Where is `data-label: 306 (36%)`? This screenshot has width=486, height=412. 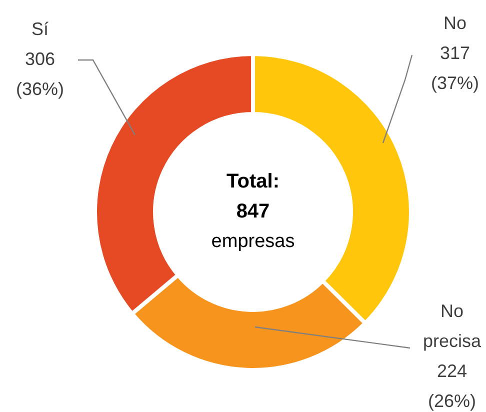 data-label: 306 (36%) is located at coordinates (40, 73).